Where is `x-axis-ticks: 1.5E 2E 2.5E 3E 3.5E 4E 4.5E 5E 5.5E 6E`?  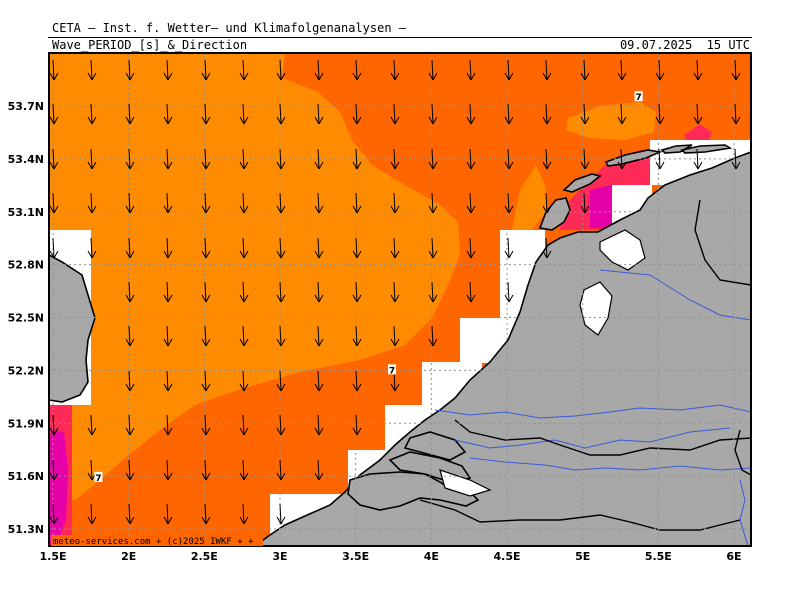
x-axis-ticks: 1.5E 2E 2.5E 3E 3.5E 4E 4.5E 5E 5.5E 6E is located at coordinates (390, 556).